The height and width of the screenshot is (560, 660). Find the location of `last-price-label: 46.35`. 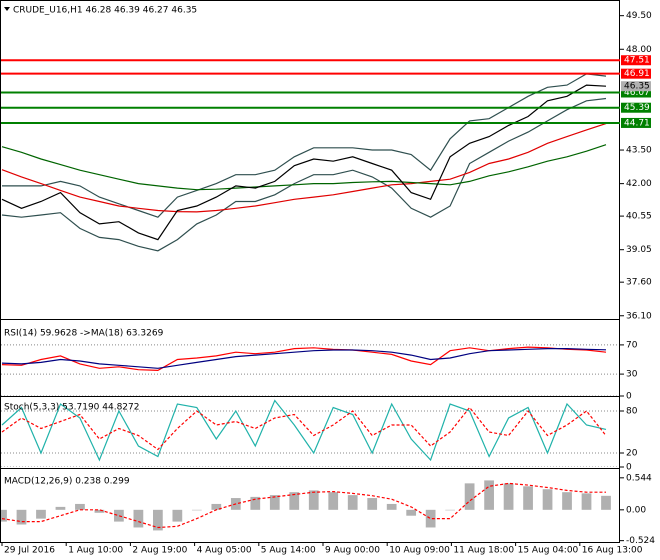

last-price-label: 46.35 is located at coordinates (637, 87).